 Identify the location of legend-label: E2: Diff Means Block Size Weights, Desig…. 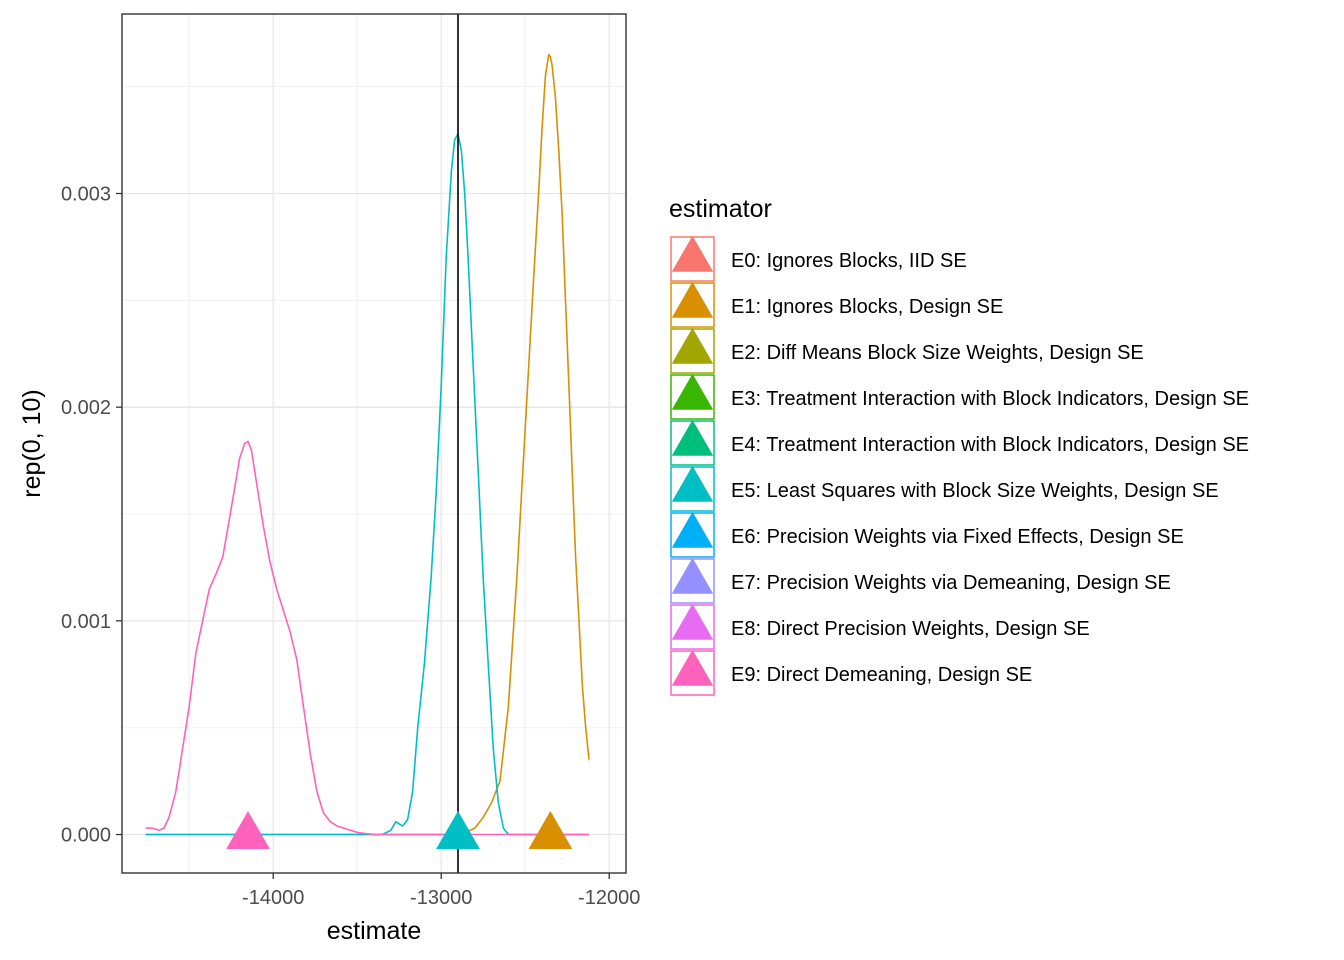
(937, 353).